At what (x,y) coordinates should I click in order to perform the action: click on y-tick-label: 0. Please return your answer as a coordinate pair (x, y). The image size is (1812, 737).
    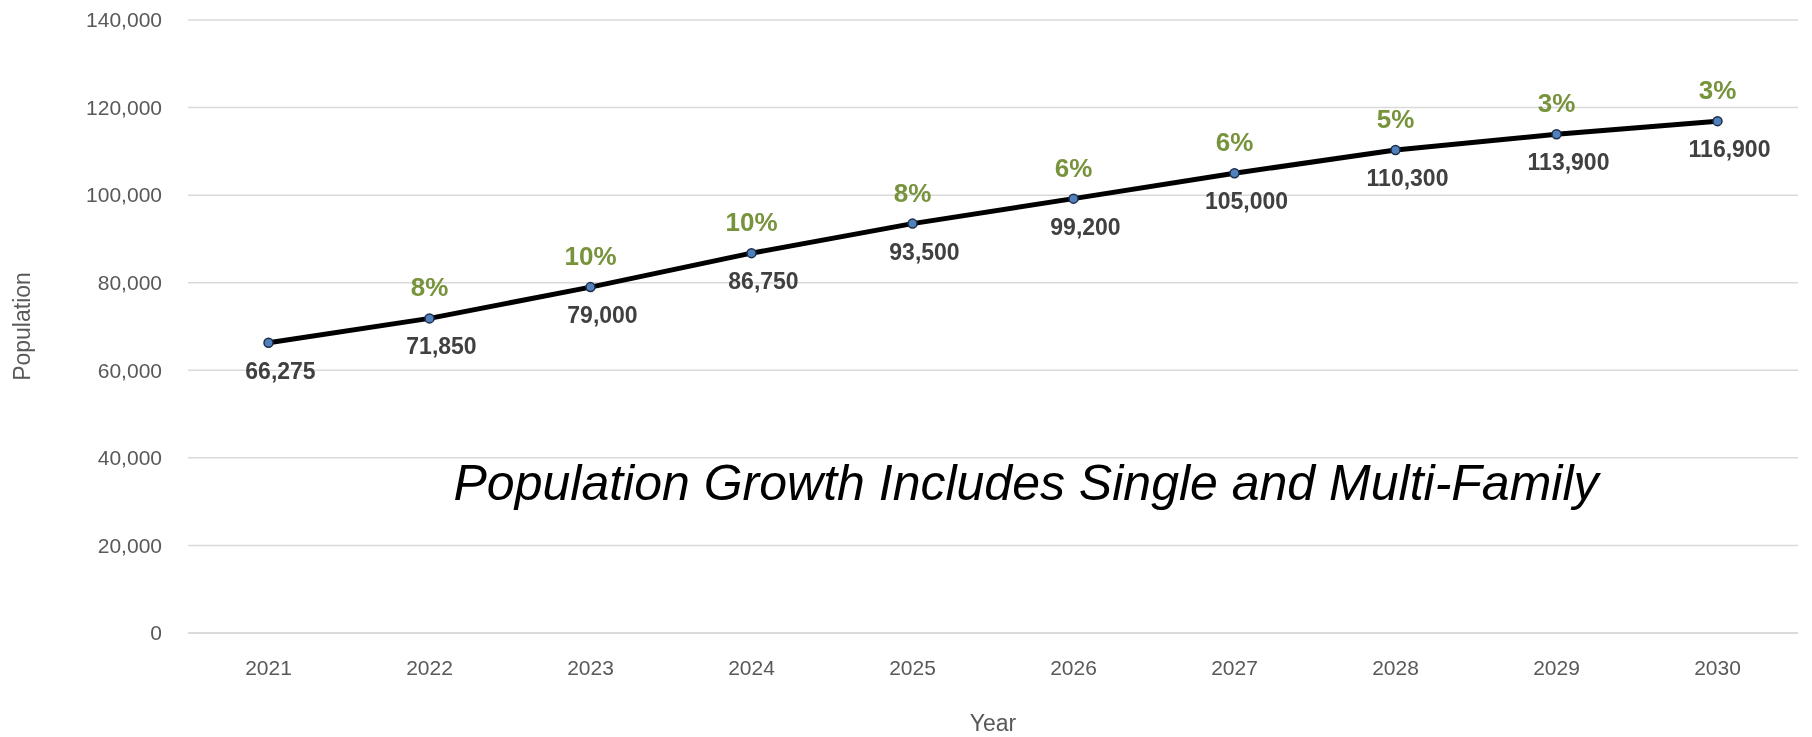
    Looking at the image, I should click on (156, 633).